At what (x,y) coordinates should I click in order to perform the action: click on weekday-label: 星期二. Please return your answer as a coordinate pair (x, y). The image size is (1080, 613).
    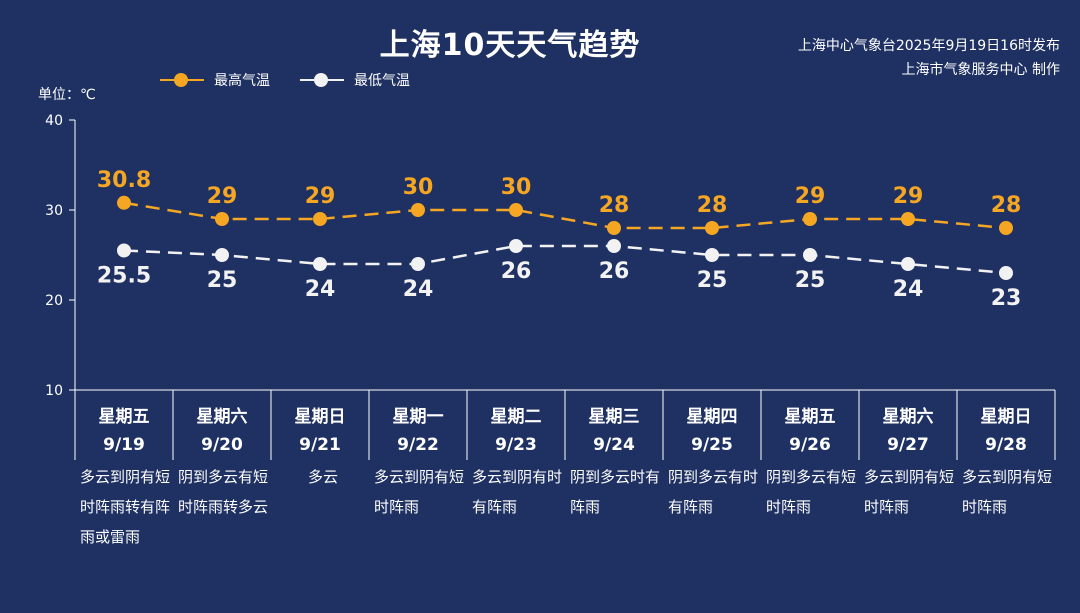
    Looking at the image, I should click on (516, 417).